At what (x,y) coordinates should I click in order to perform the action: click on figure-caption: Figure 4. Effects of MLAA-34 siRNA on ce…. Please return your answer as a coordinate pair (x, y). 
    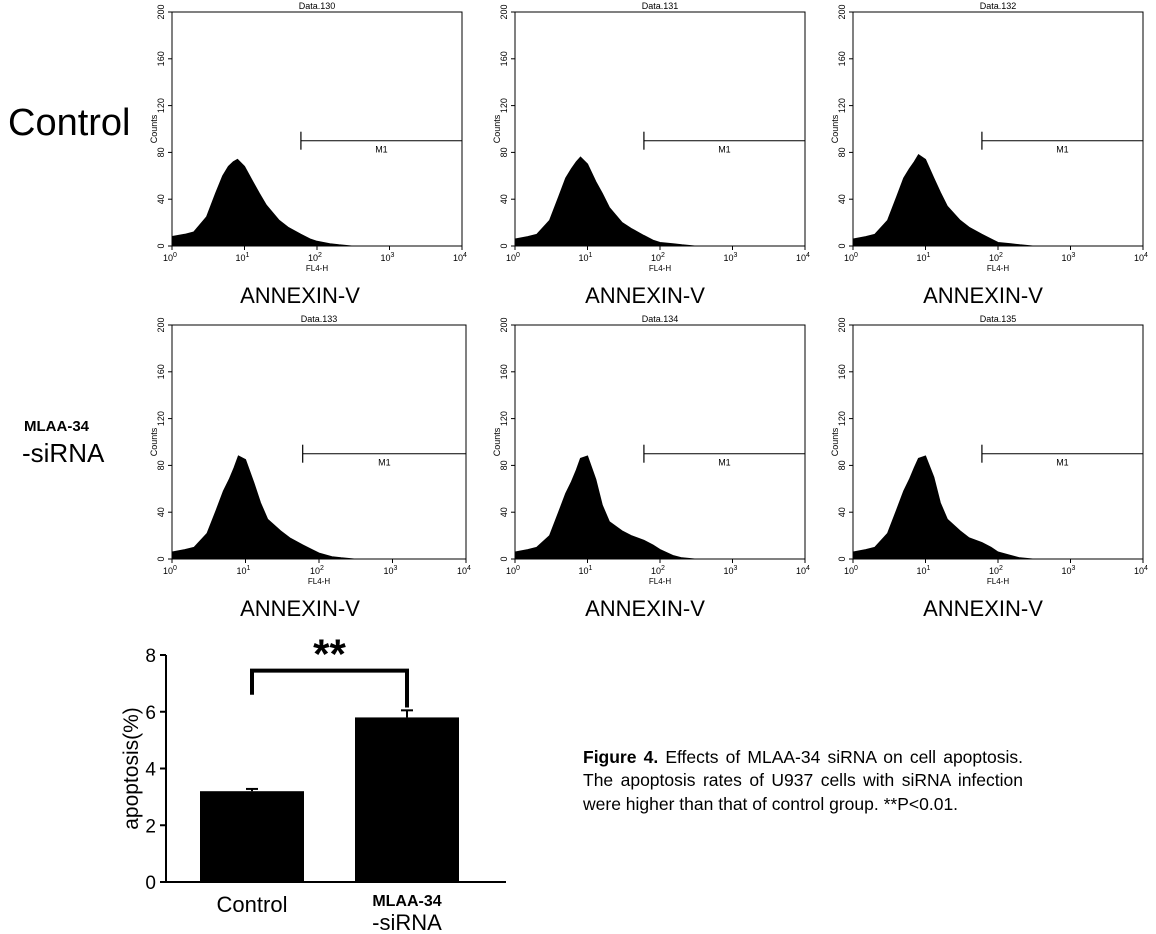
    Looking at the image, I should click on (803, 781).